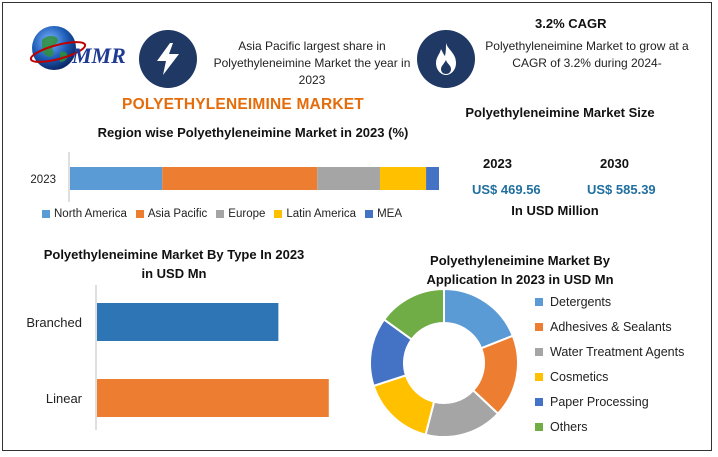 This screenshot has height=457, width=718. Describe the element at coordinates (617, 351) in the screenshot. I see `legend-label: Water Treatment Agents` at that location.